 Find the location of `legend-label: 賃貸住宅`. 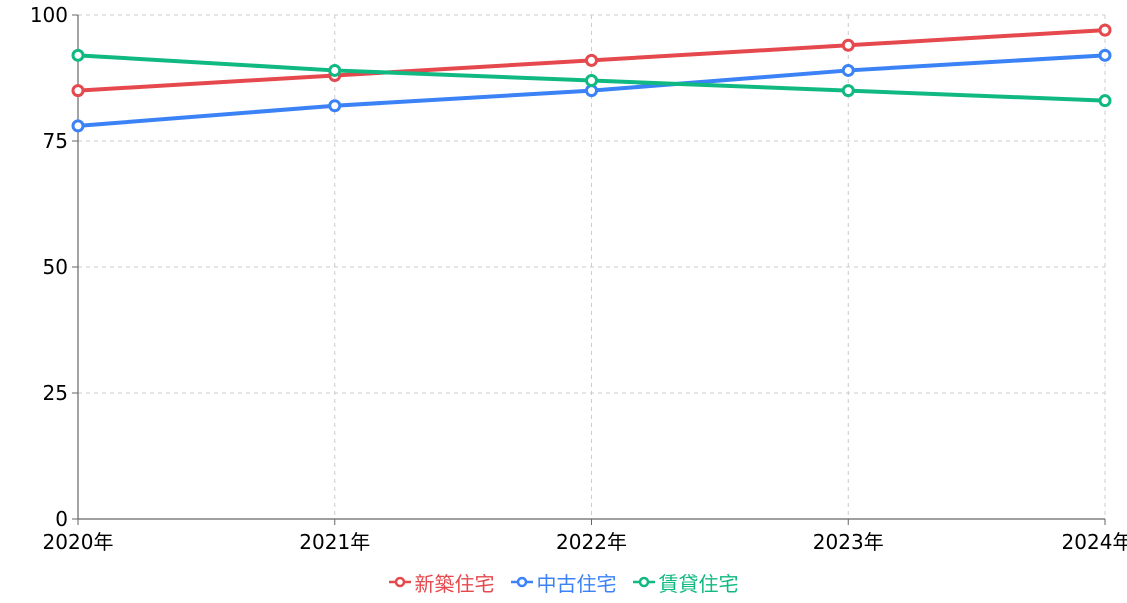

legend-label: 賃貸住宅 is located at coordinates (698, 583).